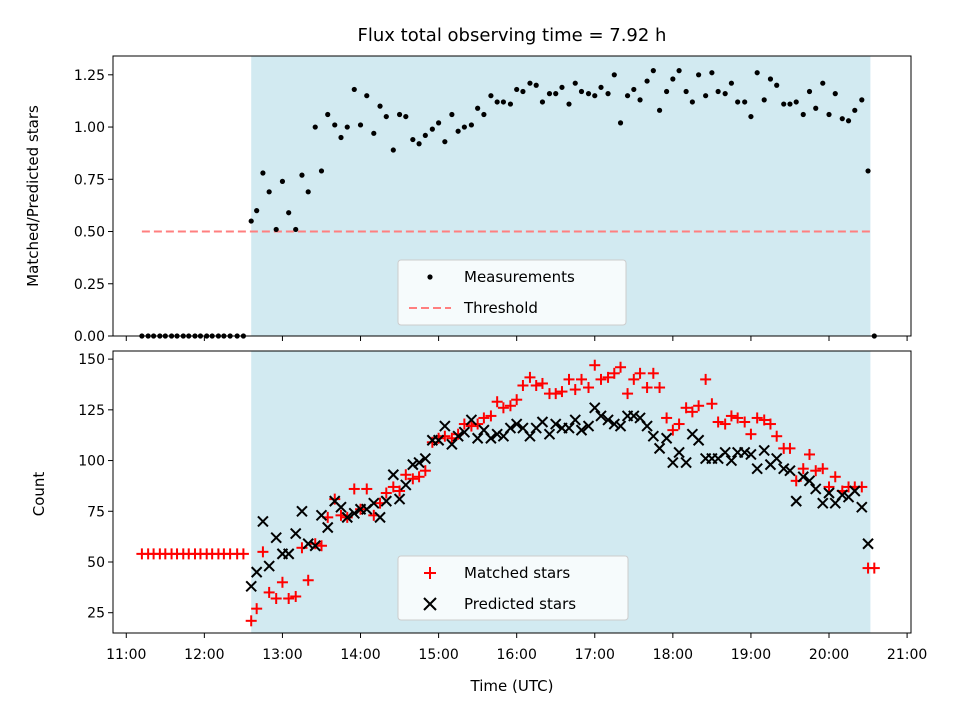 Image resolution: width=960 pixels, height=720 pixels. I want to click on legend-predicted-label: Predicted stars, so click(520, 604).